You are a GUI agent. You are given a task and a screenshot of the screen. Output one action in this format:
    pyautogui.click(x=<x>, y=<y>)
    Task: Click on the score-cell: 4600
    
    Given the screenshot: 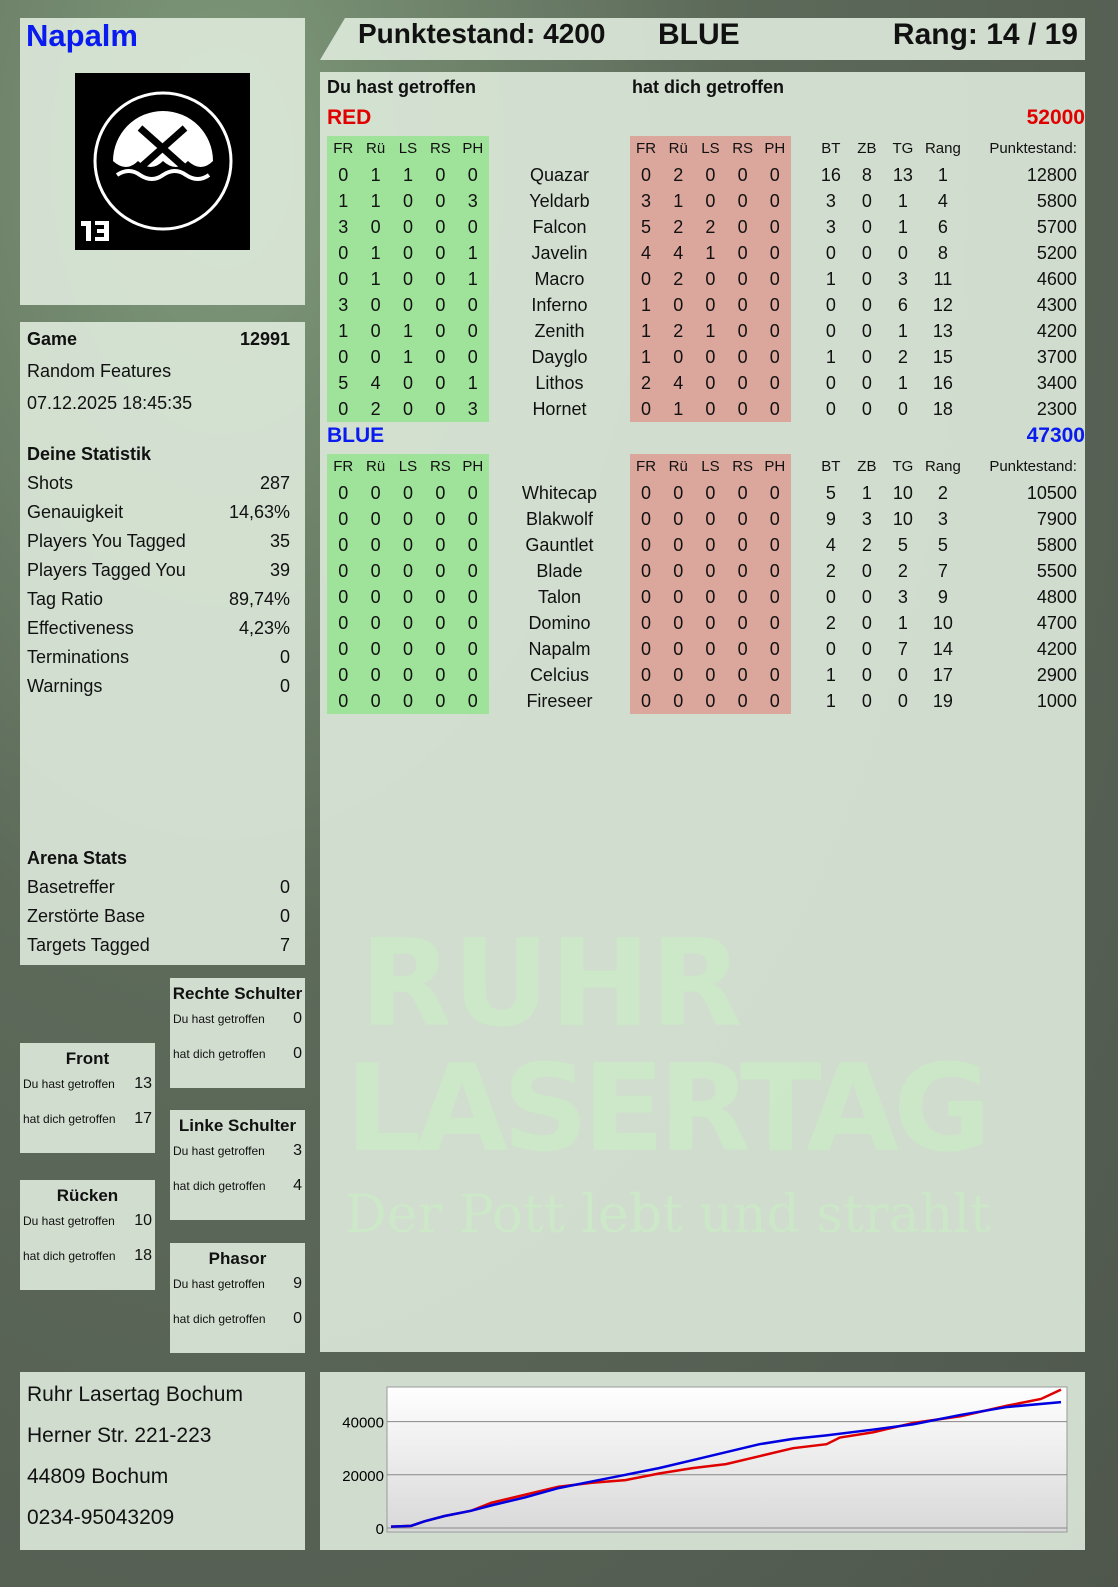 What is the action you would take?
    pyautogui.click(x=1056, y=279)
    